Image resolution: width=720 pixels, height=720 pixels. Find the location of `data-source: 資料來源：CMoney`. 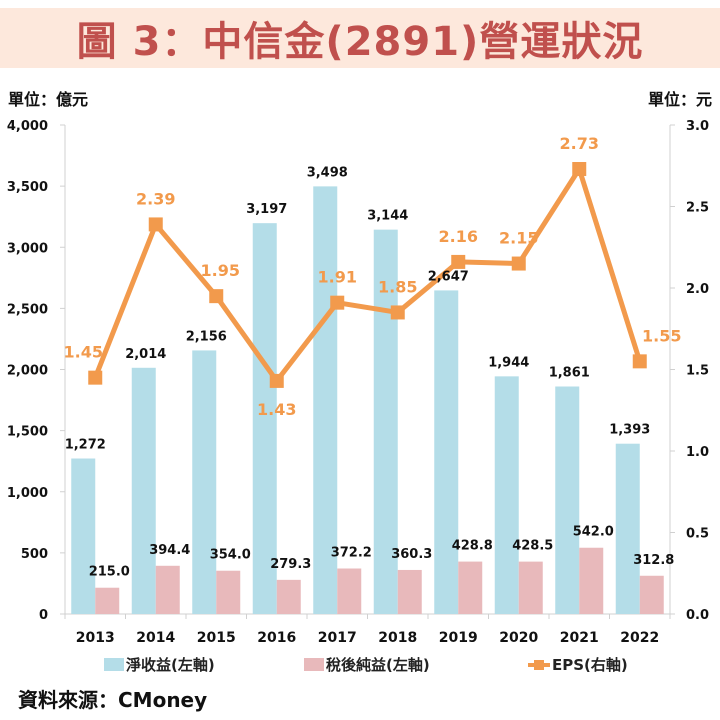

data-source: 資料來源：CMoney is located at coordinates (113, 700).